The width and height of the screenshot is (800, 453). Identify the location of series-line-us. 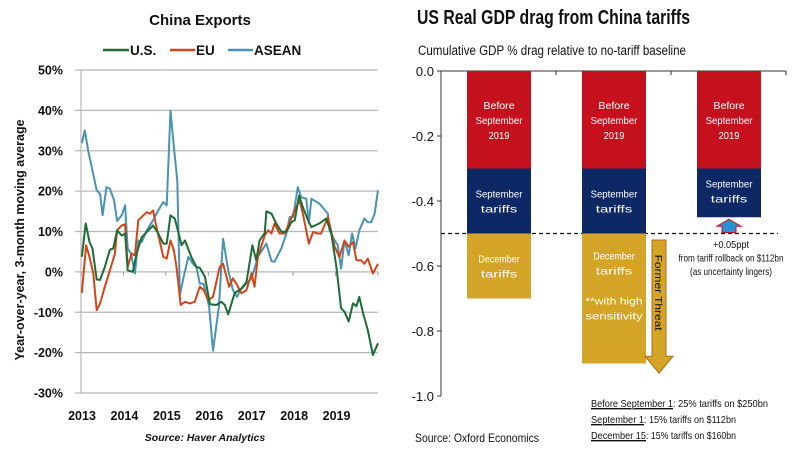
(229, 275).